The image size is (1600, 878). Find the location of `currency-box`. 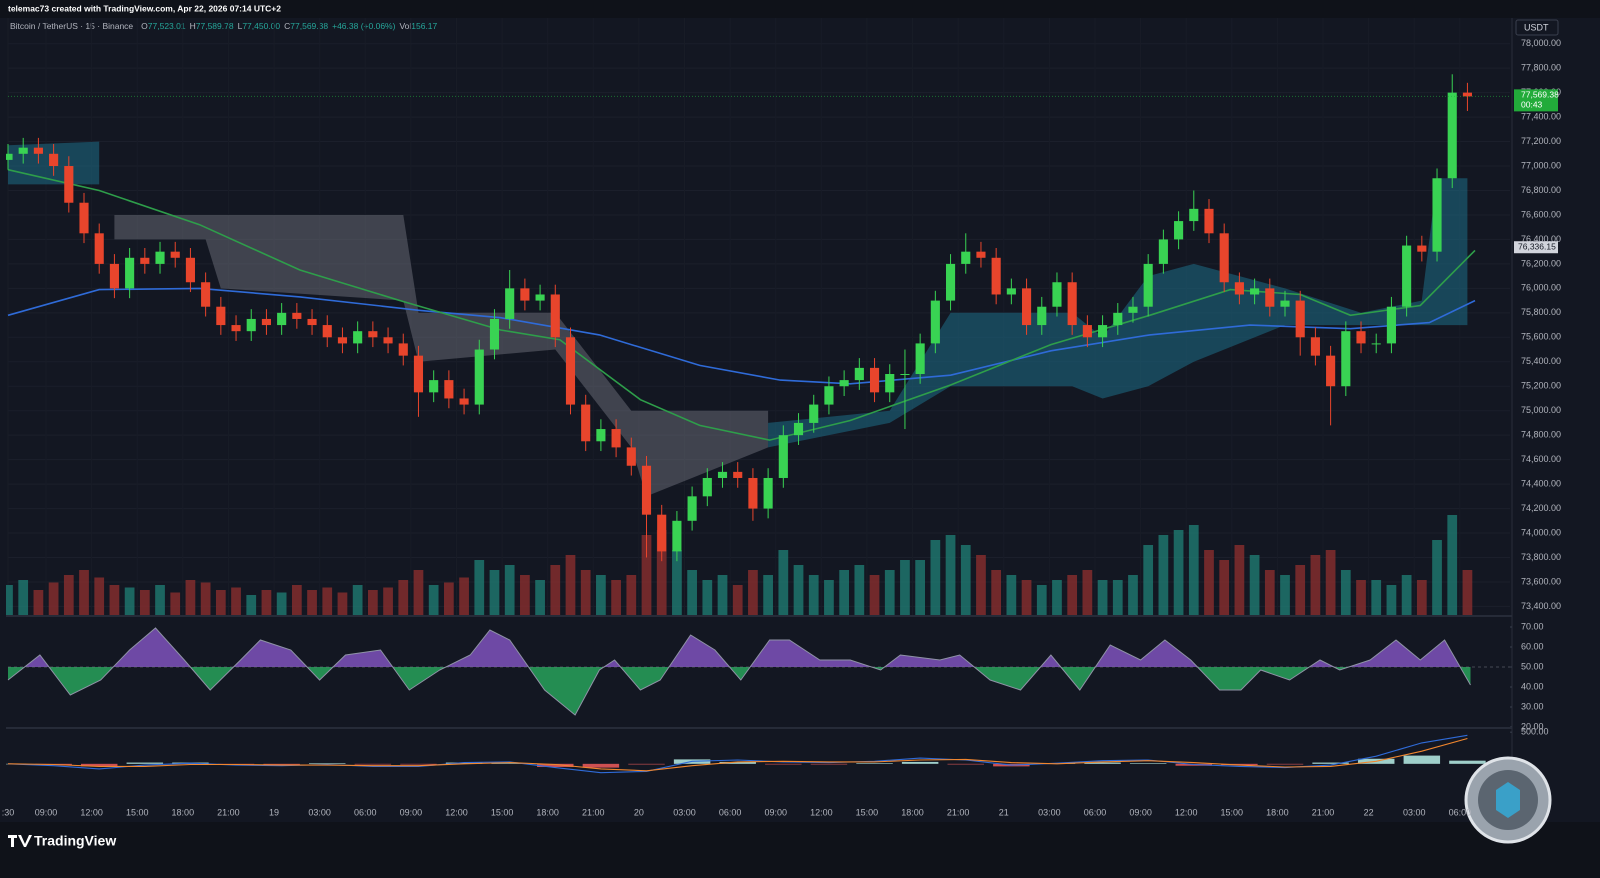

currency-box is located at coordinates (1537, 27).